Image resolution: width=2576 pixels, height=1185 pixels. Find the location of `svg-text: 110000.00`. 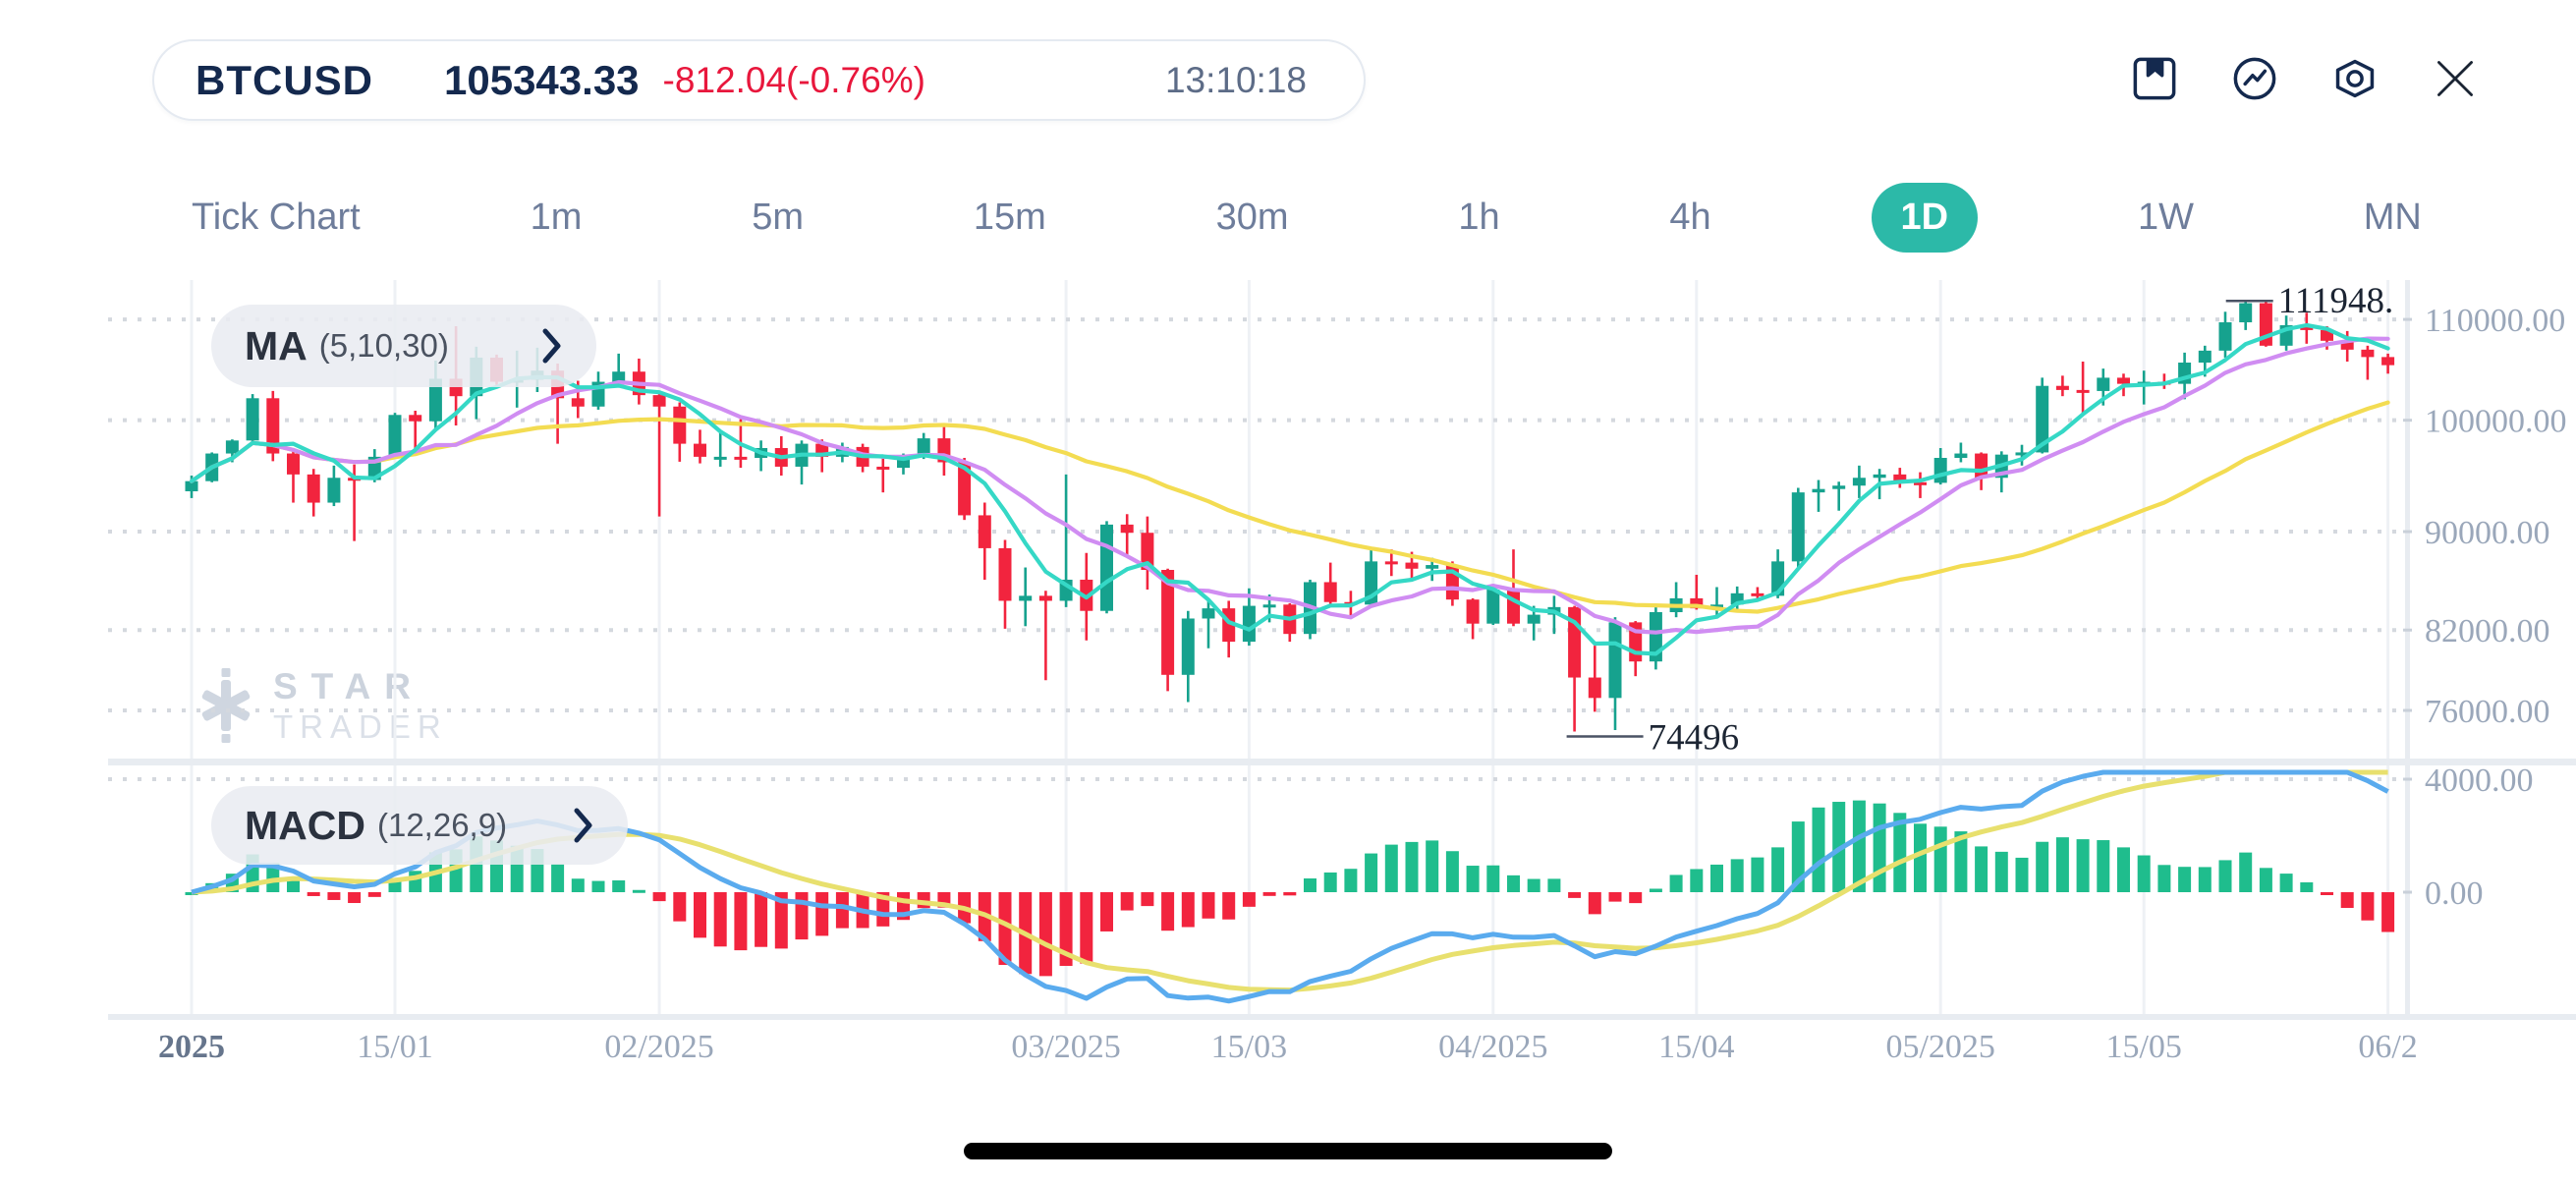

svg-text: 110000.00 is located at coordinates (2495, 321).